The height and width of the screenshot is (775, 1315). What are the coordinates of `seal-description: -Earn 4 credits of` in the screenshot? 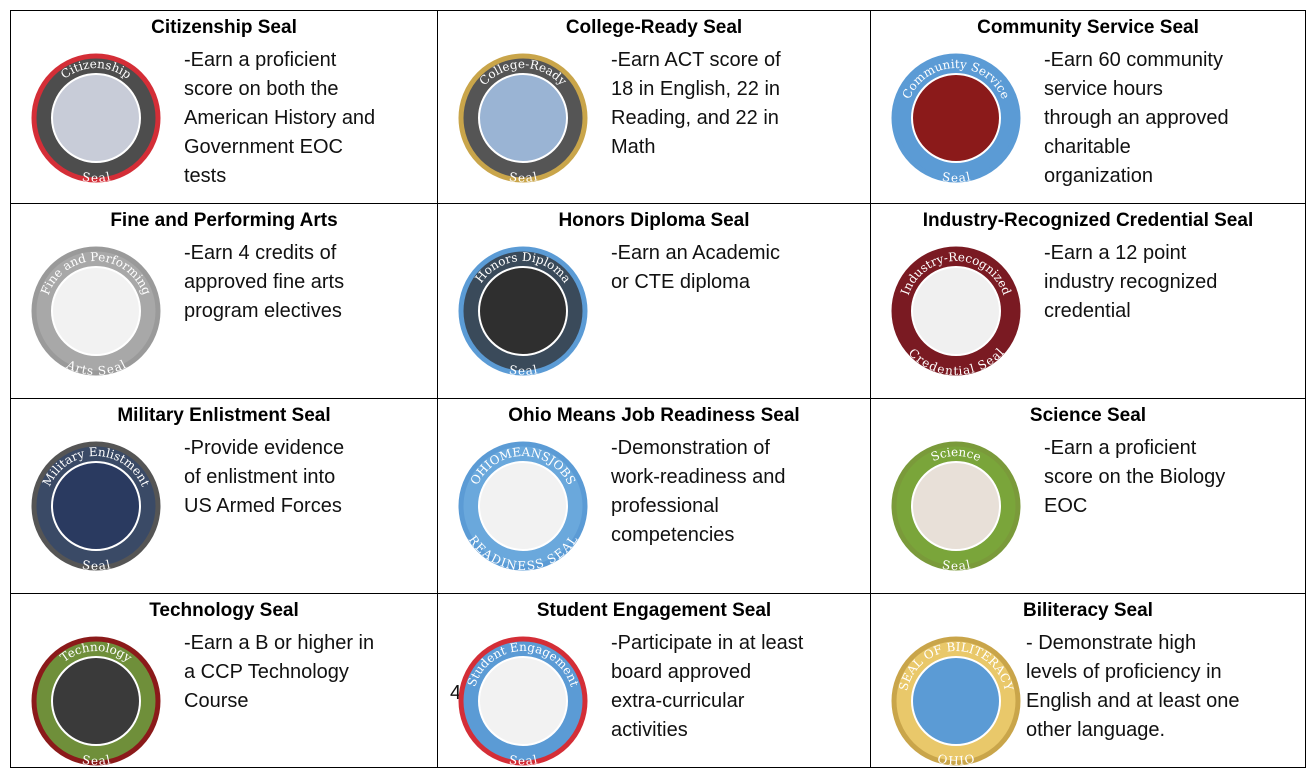 It's located at (260, 253).